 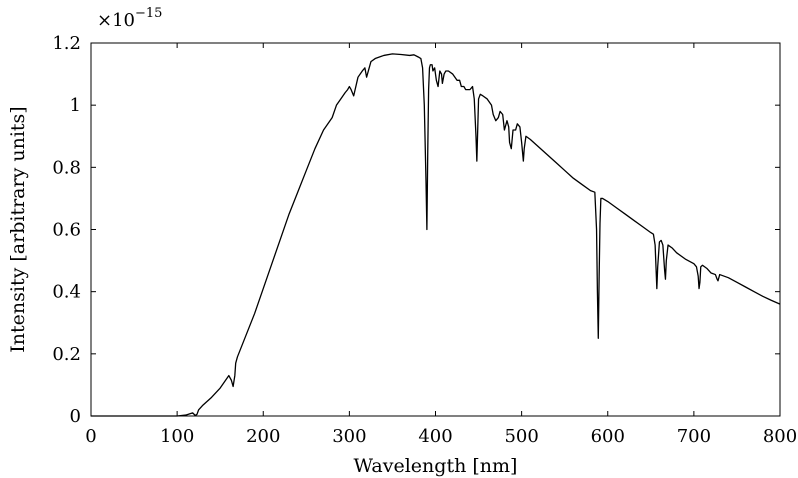 I want to click on y-axis-scale-base: ×10, so click(x=116, y=20).